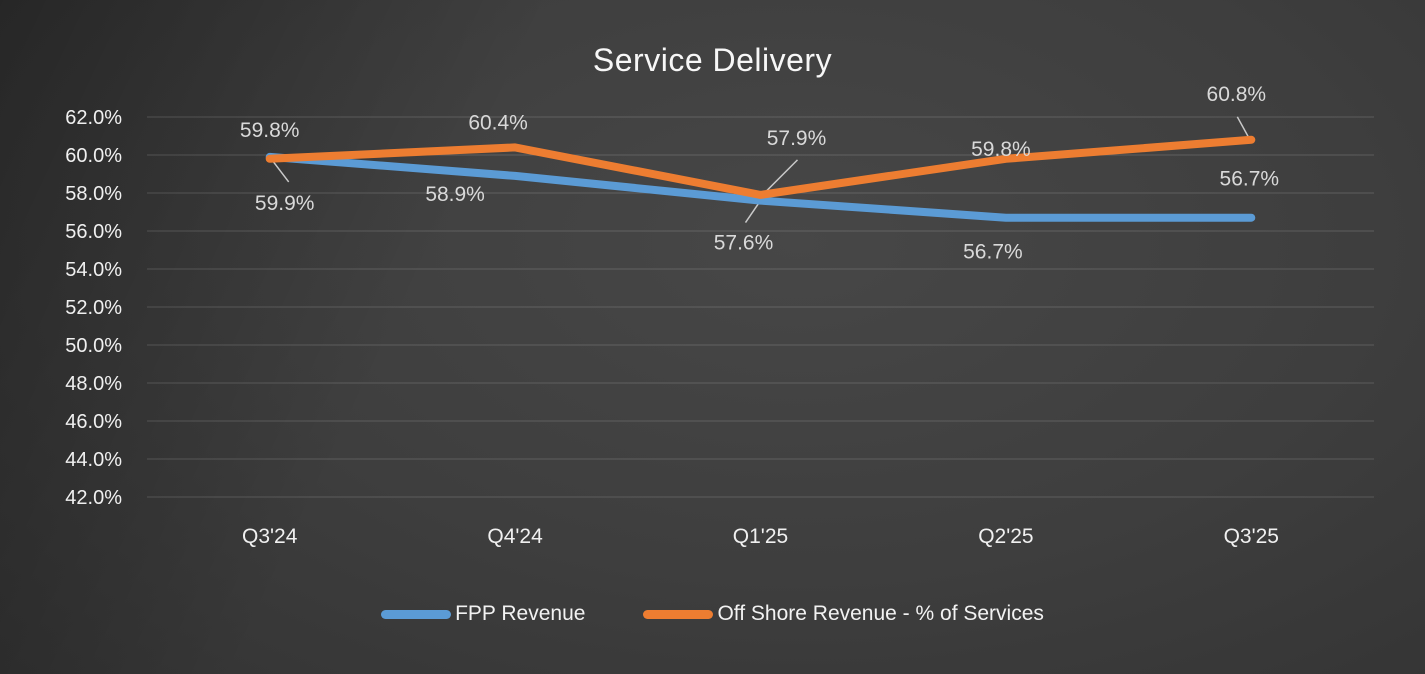 The width and height of the screenshot is (1425, 674). What do you see at coordinates (93, 384) in the screenshot?
I see `y-axis-tick-label: 48.0%` at bounding box center [93, 384].